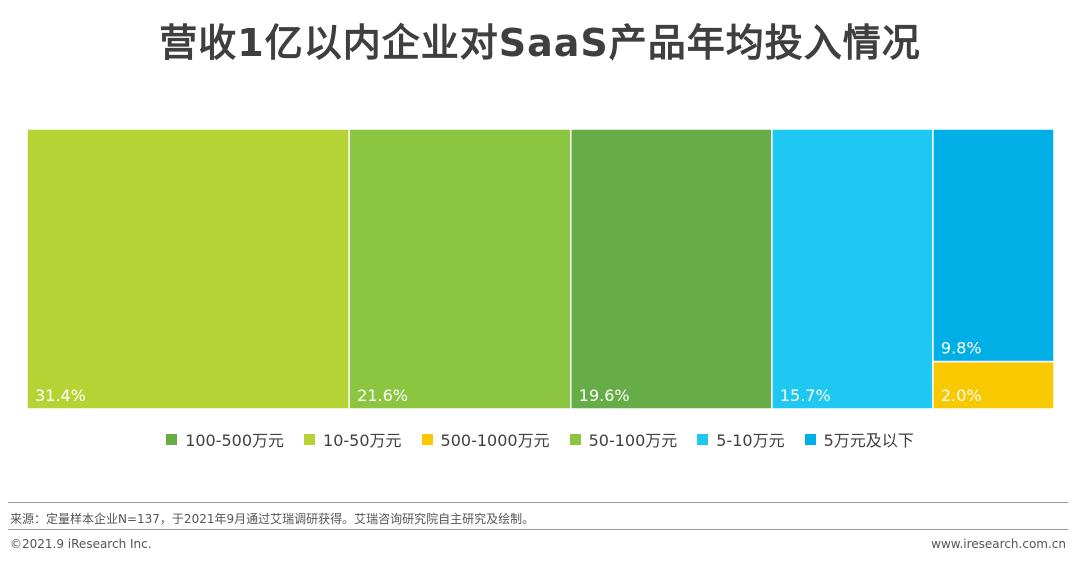 This screenshot has width=1080, height=563. What do you see at coordinates (961, 395) in the screenshot?
I see `data-label-4-0: 2.0%` at bounding box center [961, 395].